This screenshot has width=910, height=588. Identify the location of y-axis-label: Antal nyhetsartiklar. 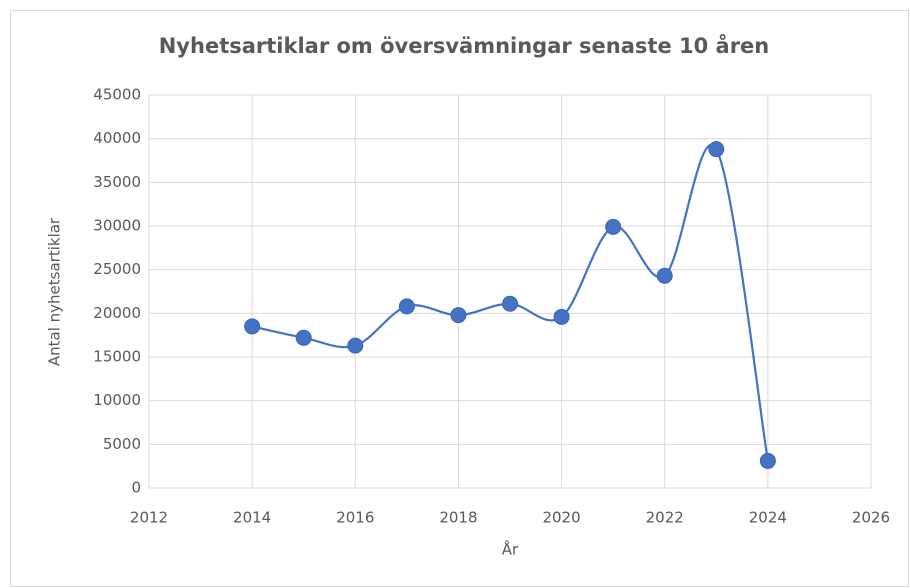
(55, 291).